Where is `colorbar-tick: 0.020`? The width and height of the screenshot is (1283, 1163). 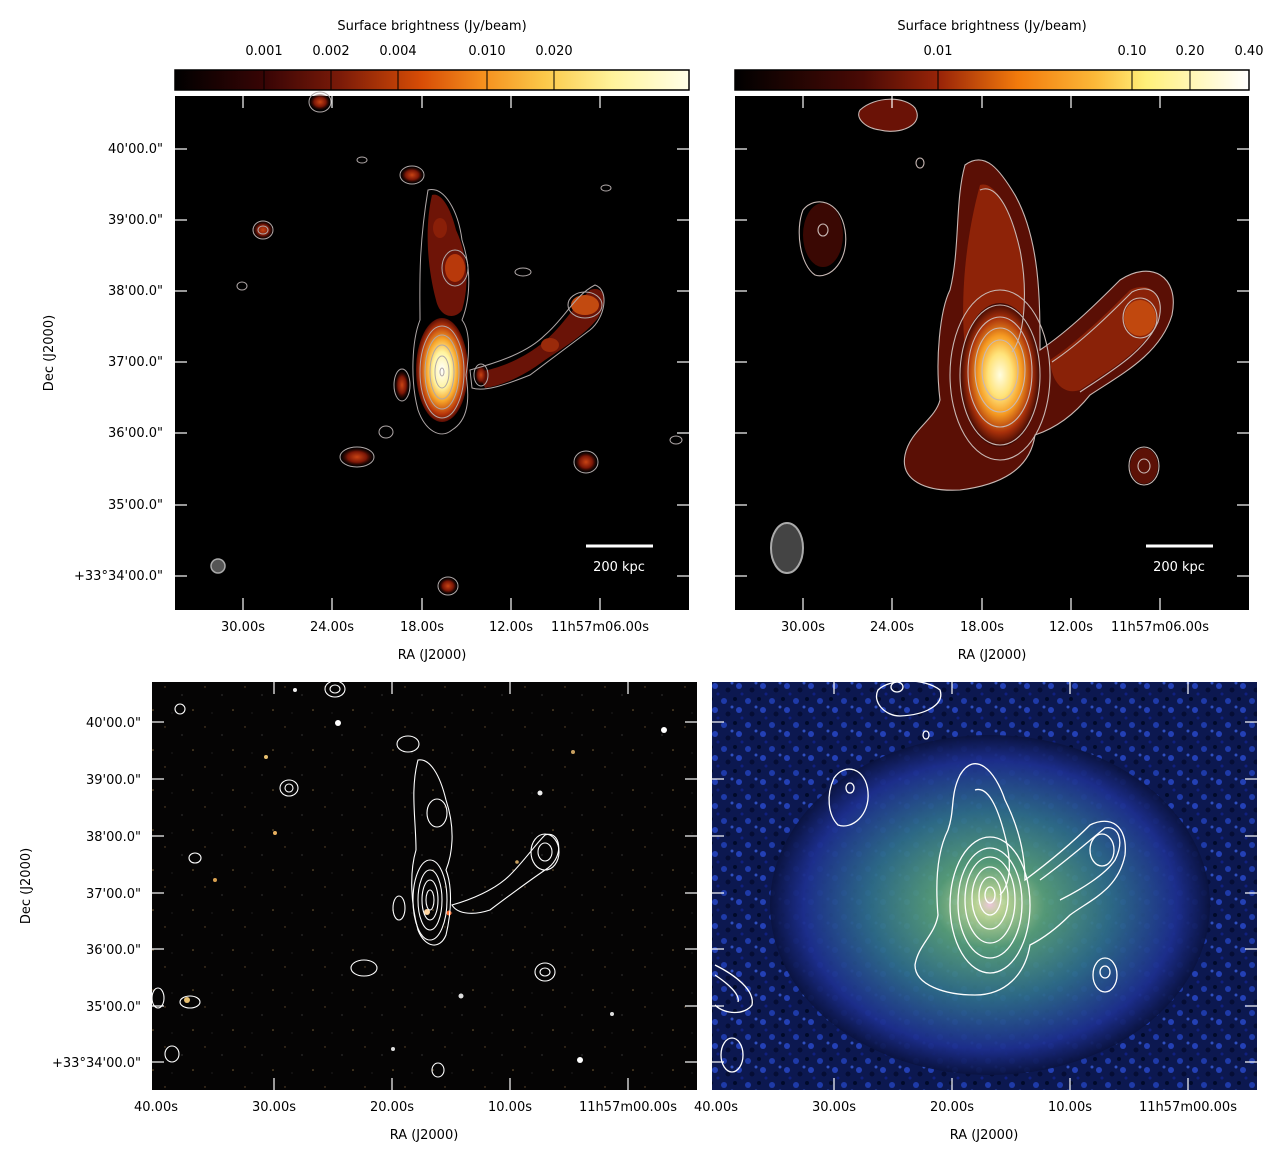 colorbar-tick: 0.020 is located at coordinates (553, 51).